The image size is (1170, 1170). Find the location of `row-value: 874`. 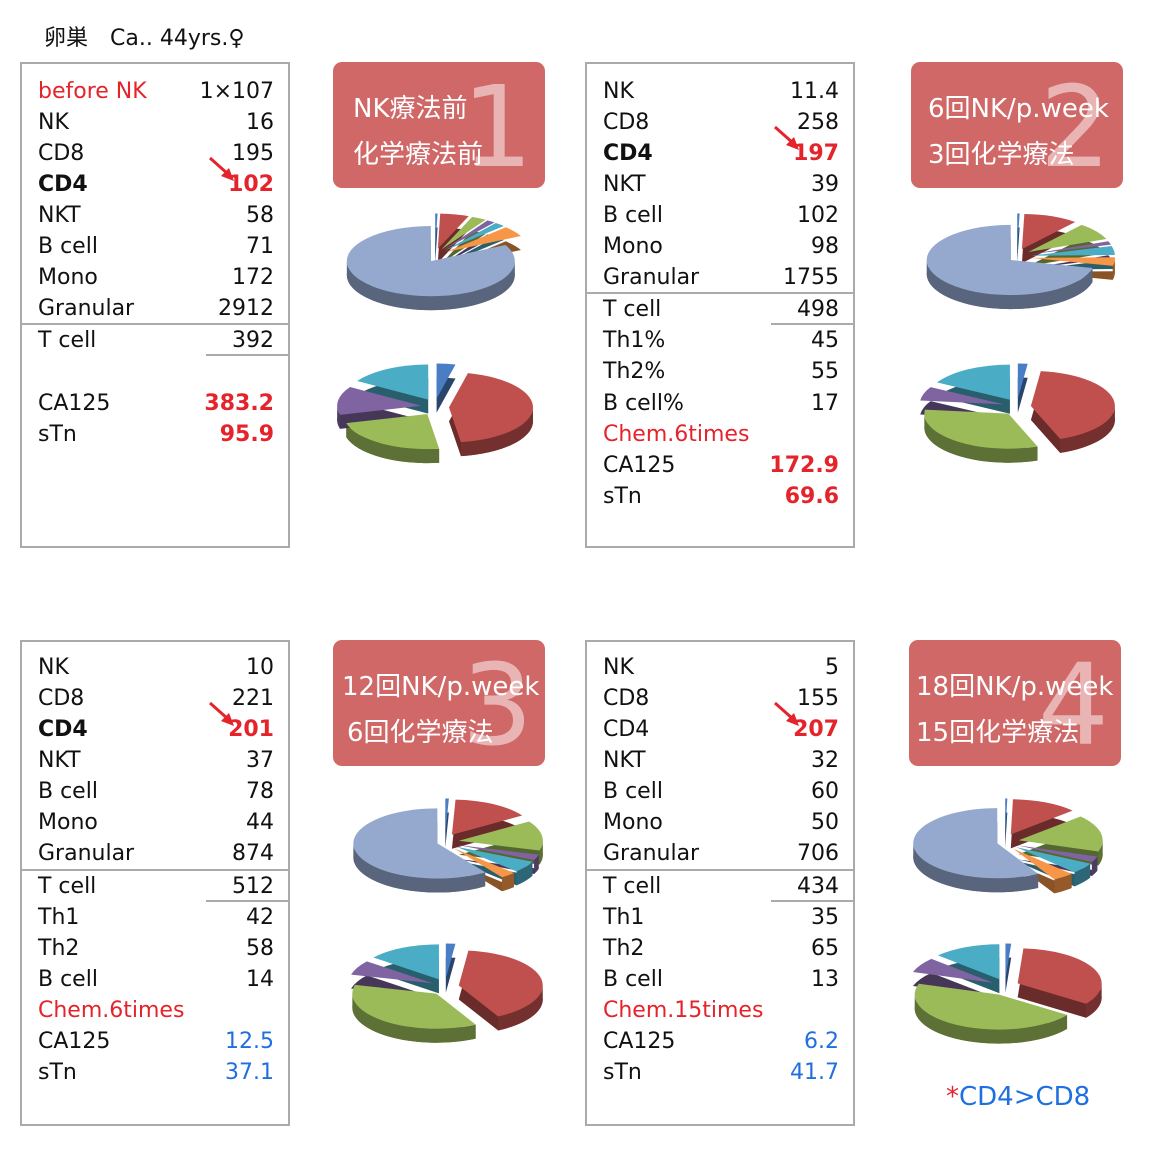

row-value: 874 is located at coordinates (253, 853).